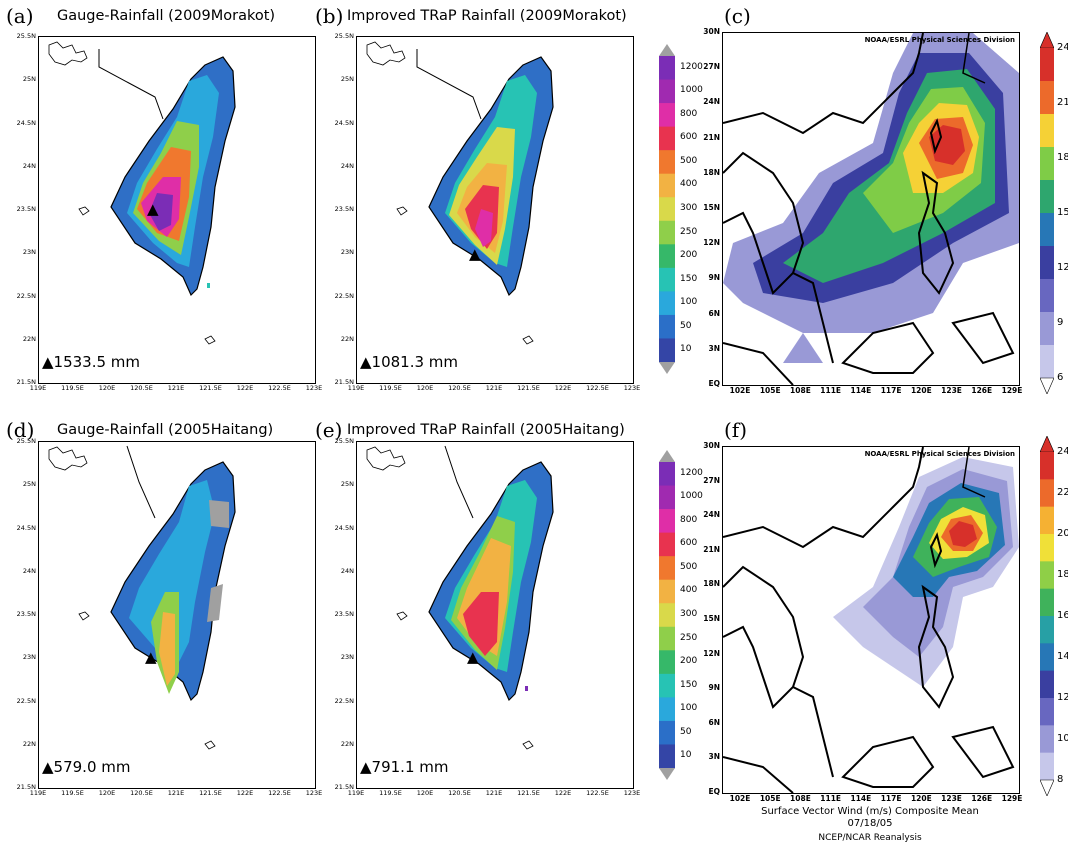 Image resolution: width=1068 pixels, height=846 pixels. What do you see at coordinates (831, 390) in the screenshot?
I see `wind-lon-tick-label: 111E` at bounding box center [831, 390].